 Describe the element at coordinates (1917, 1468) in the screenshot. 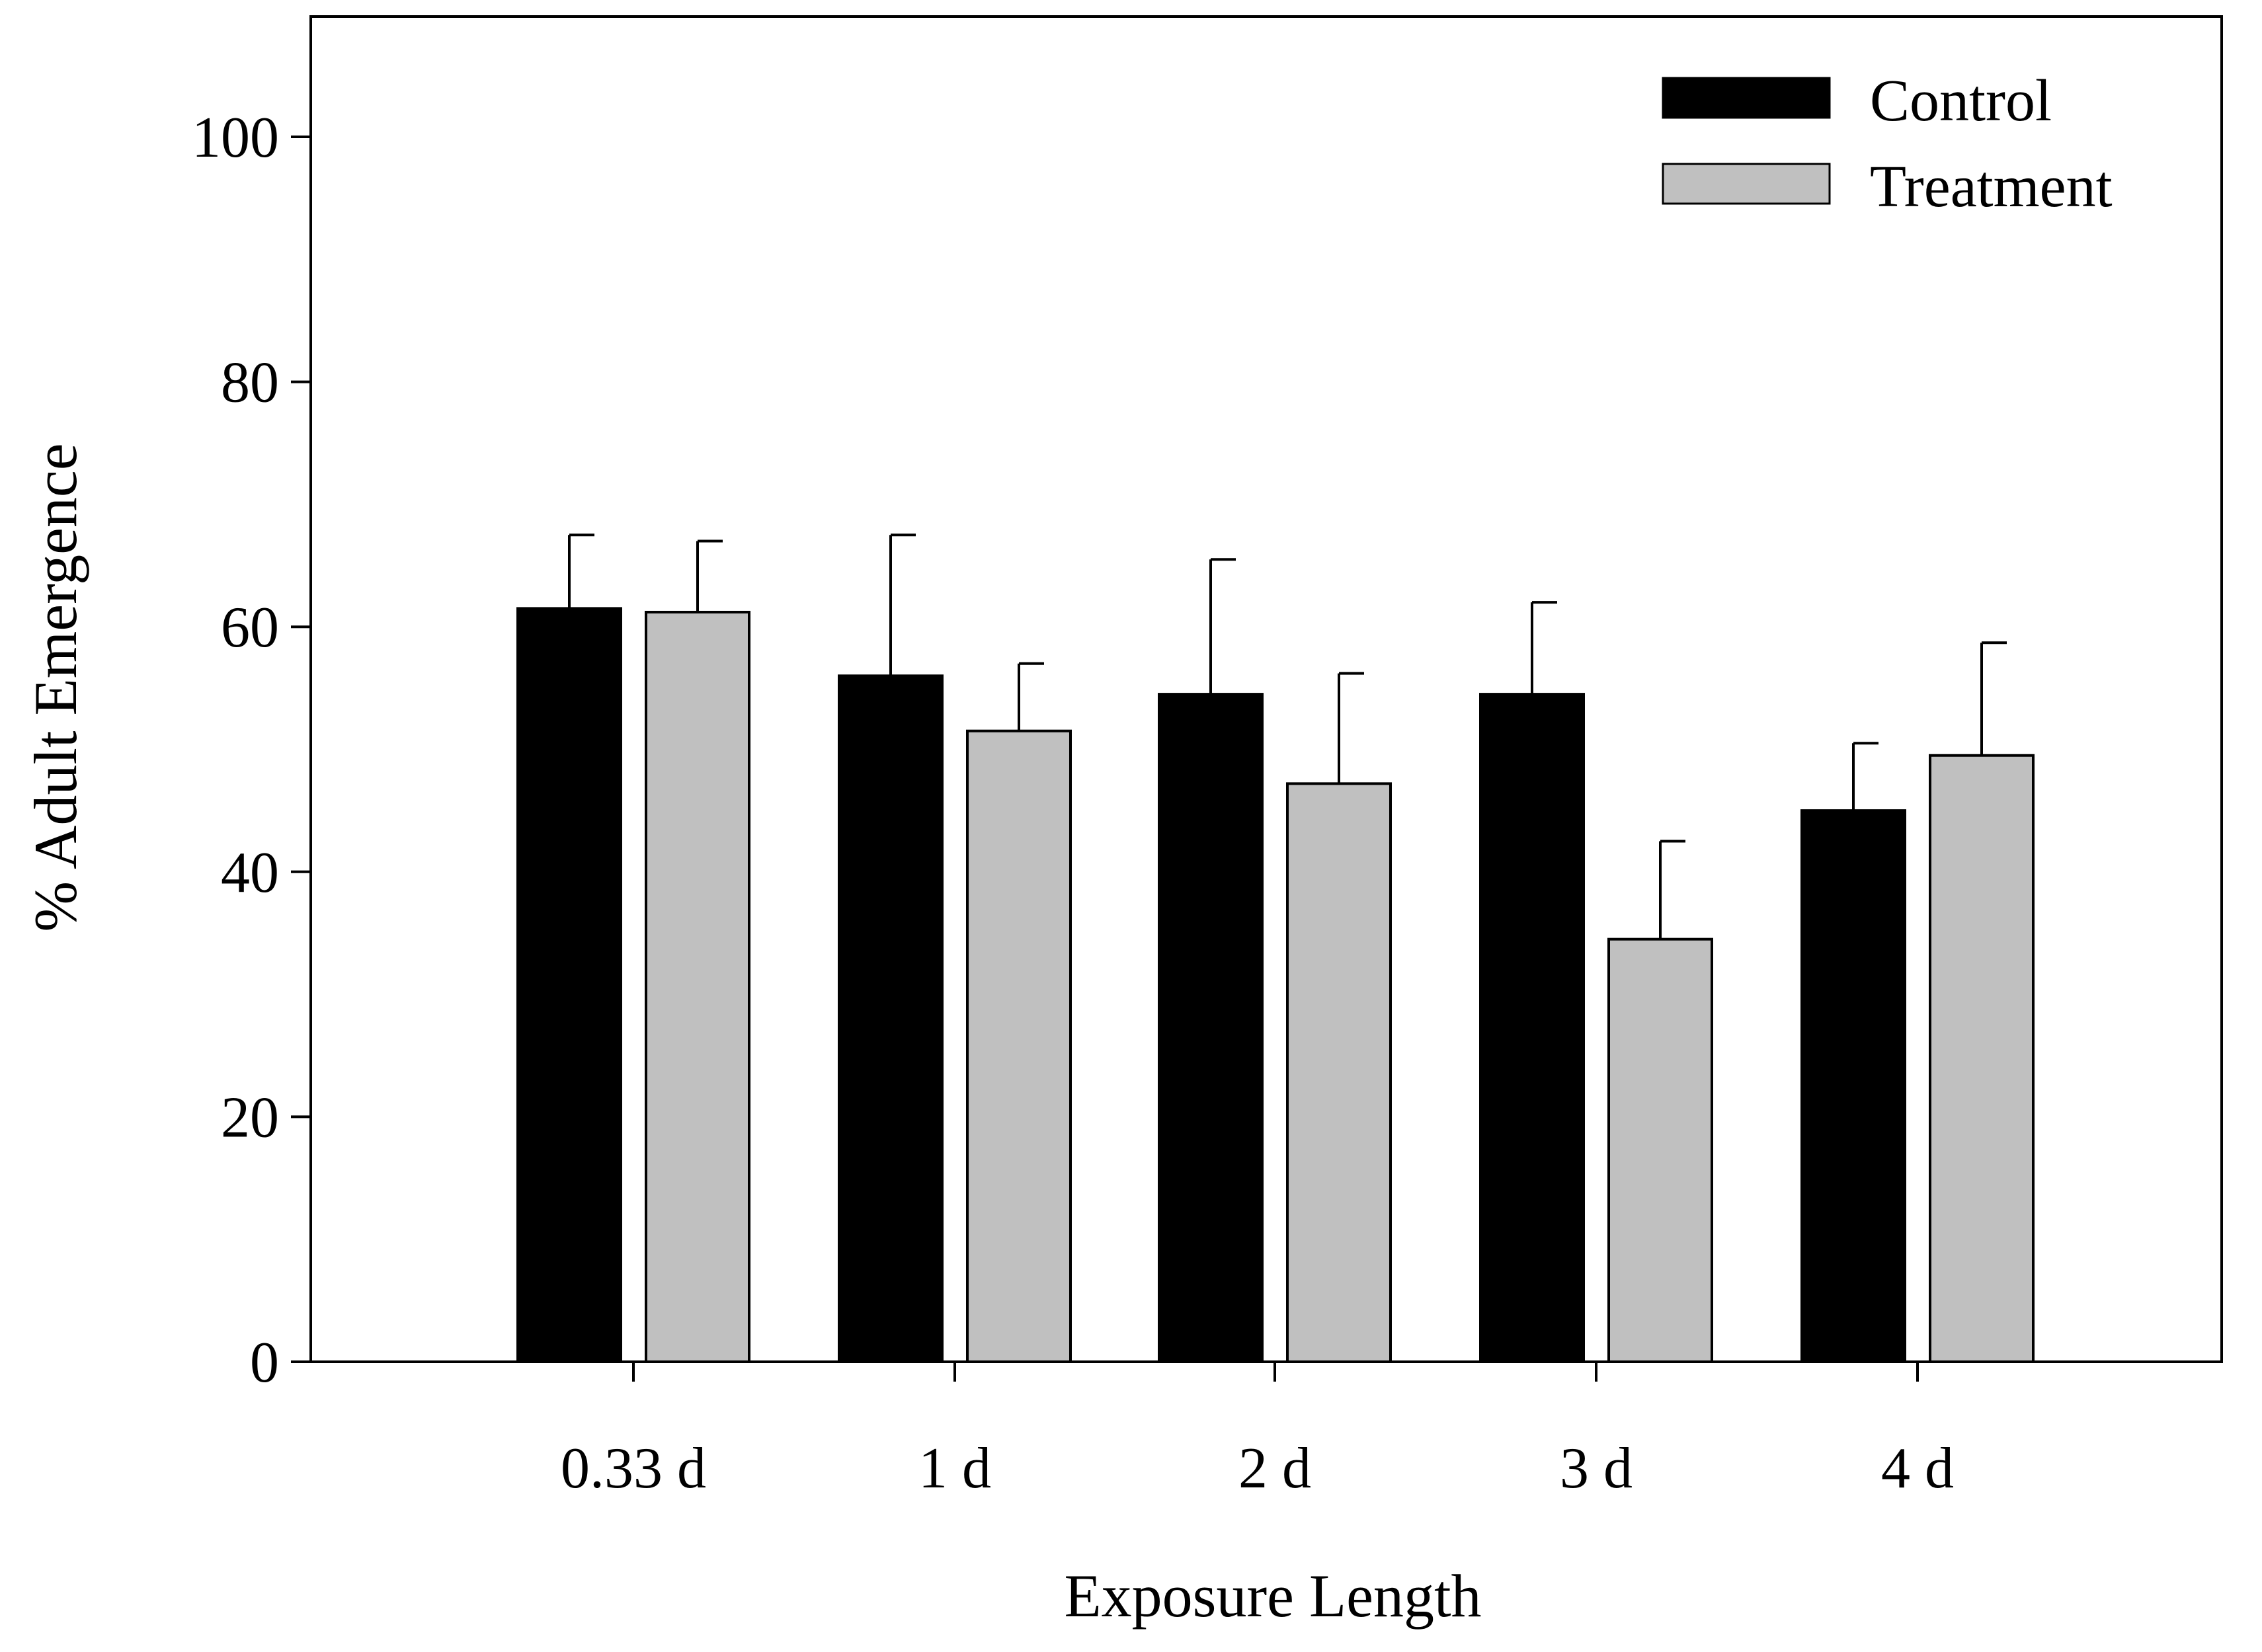

I see `x-tick-label: 4 d` at that location.